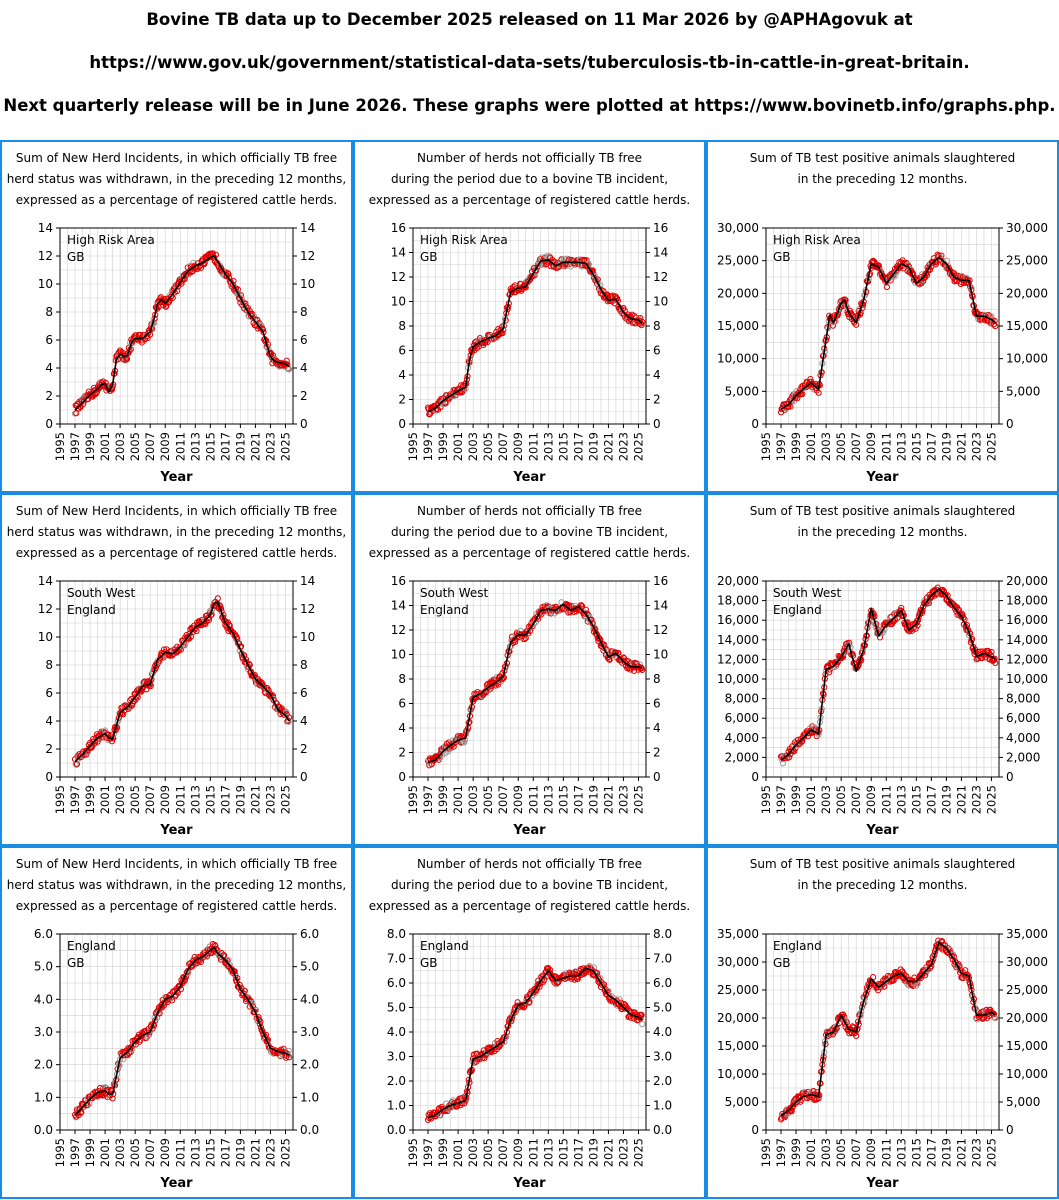 The height and width of the screenshot is (1200, 1059). I want to click on y-tick-label-left: 12, so click(45, 609).